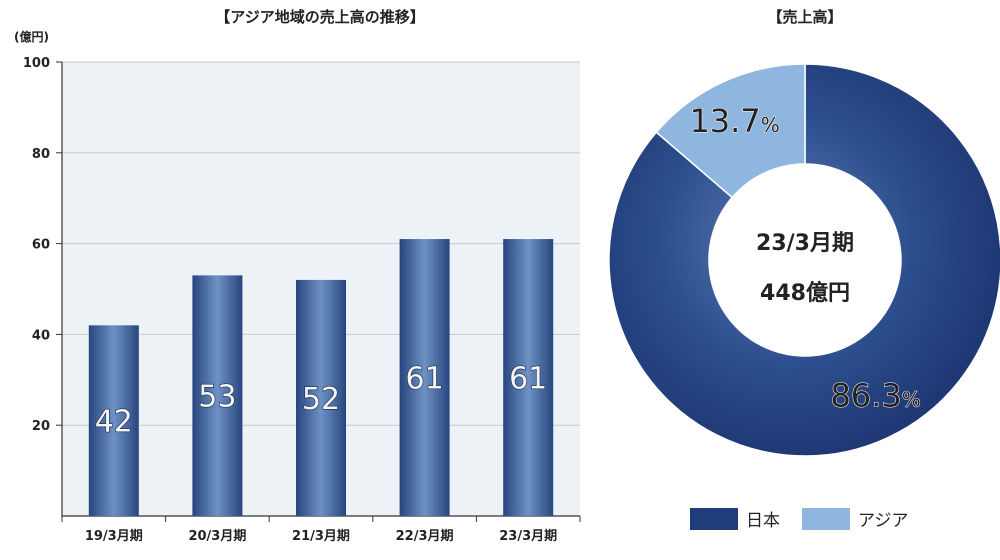 This screenshot has height=560, width=1000. Describe the element at coordinates (217, 536) in the screenshot. I see `x-tick-label: 20/3月期` at that location.